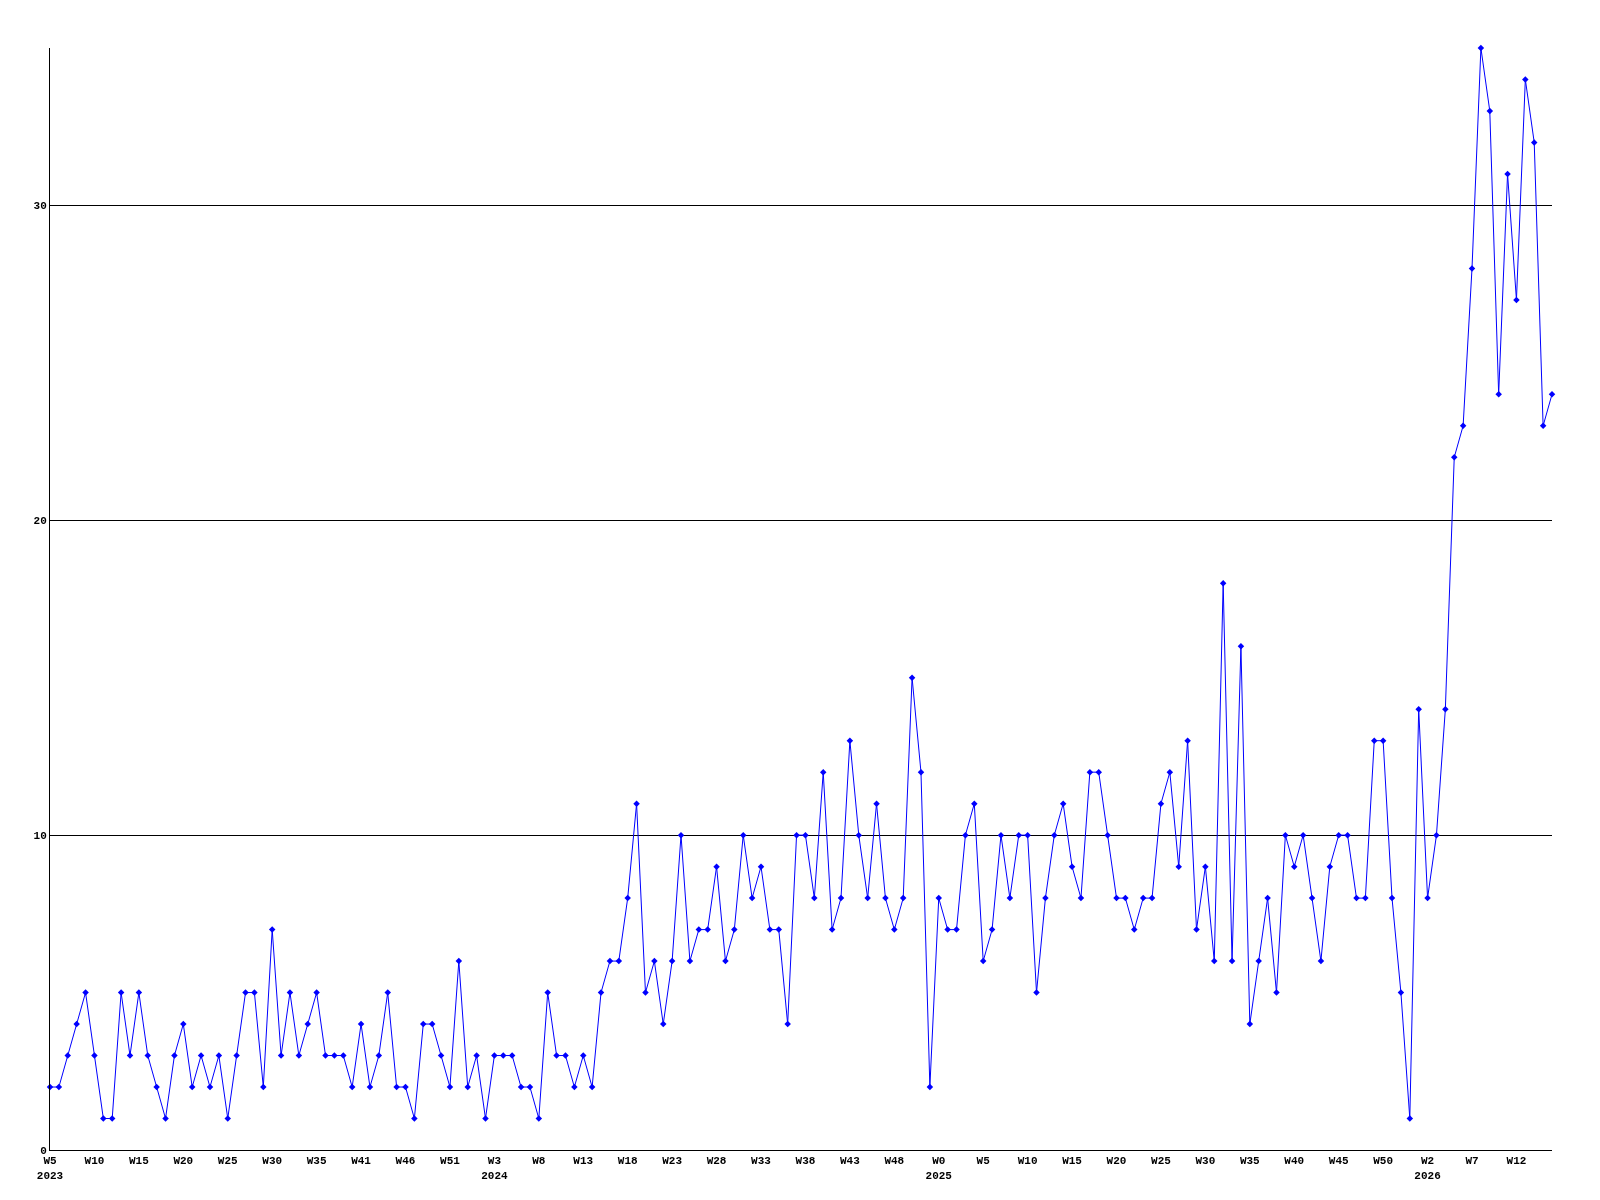 The width and height of the screenshot is (1600, 1200). I want to click on x-tick-label: W40, so click(1294, 1161).